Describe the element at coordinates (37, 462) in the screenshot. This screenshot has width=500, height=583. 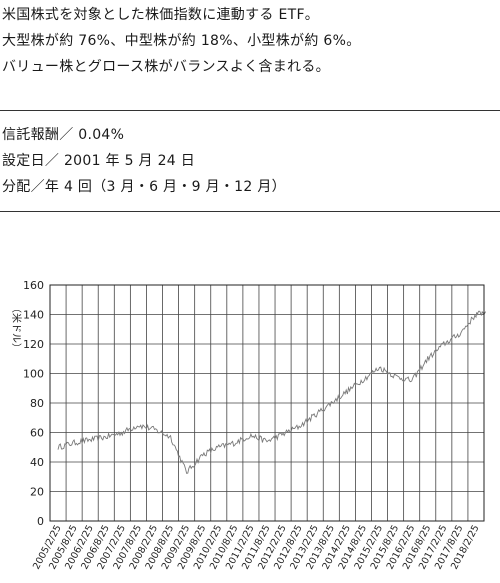
I see `y-tick-label: 40` at that location.